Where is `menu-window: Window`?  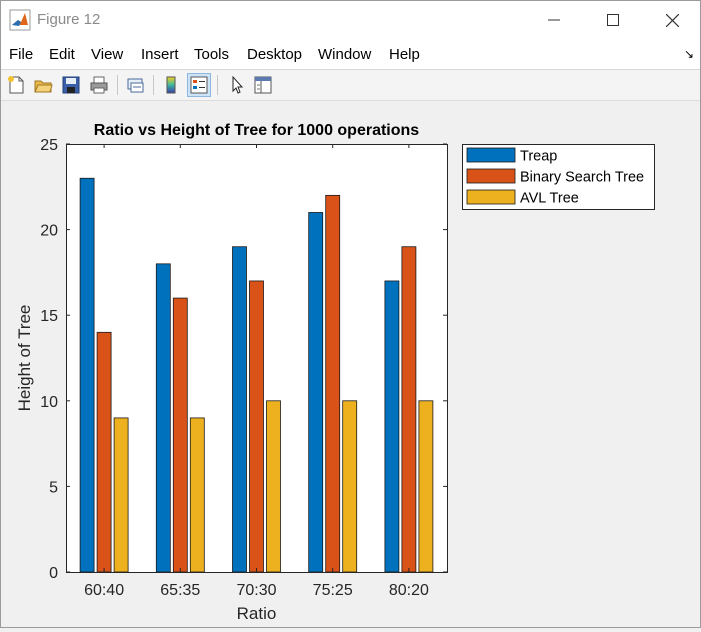
menu-window: Window is located at coordinates (345, 54).